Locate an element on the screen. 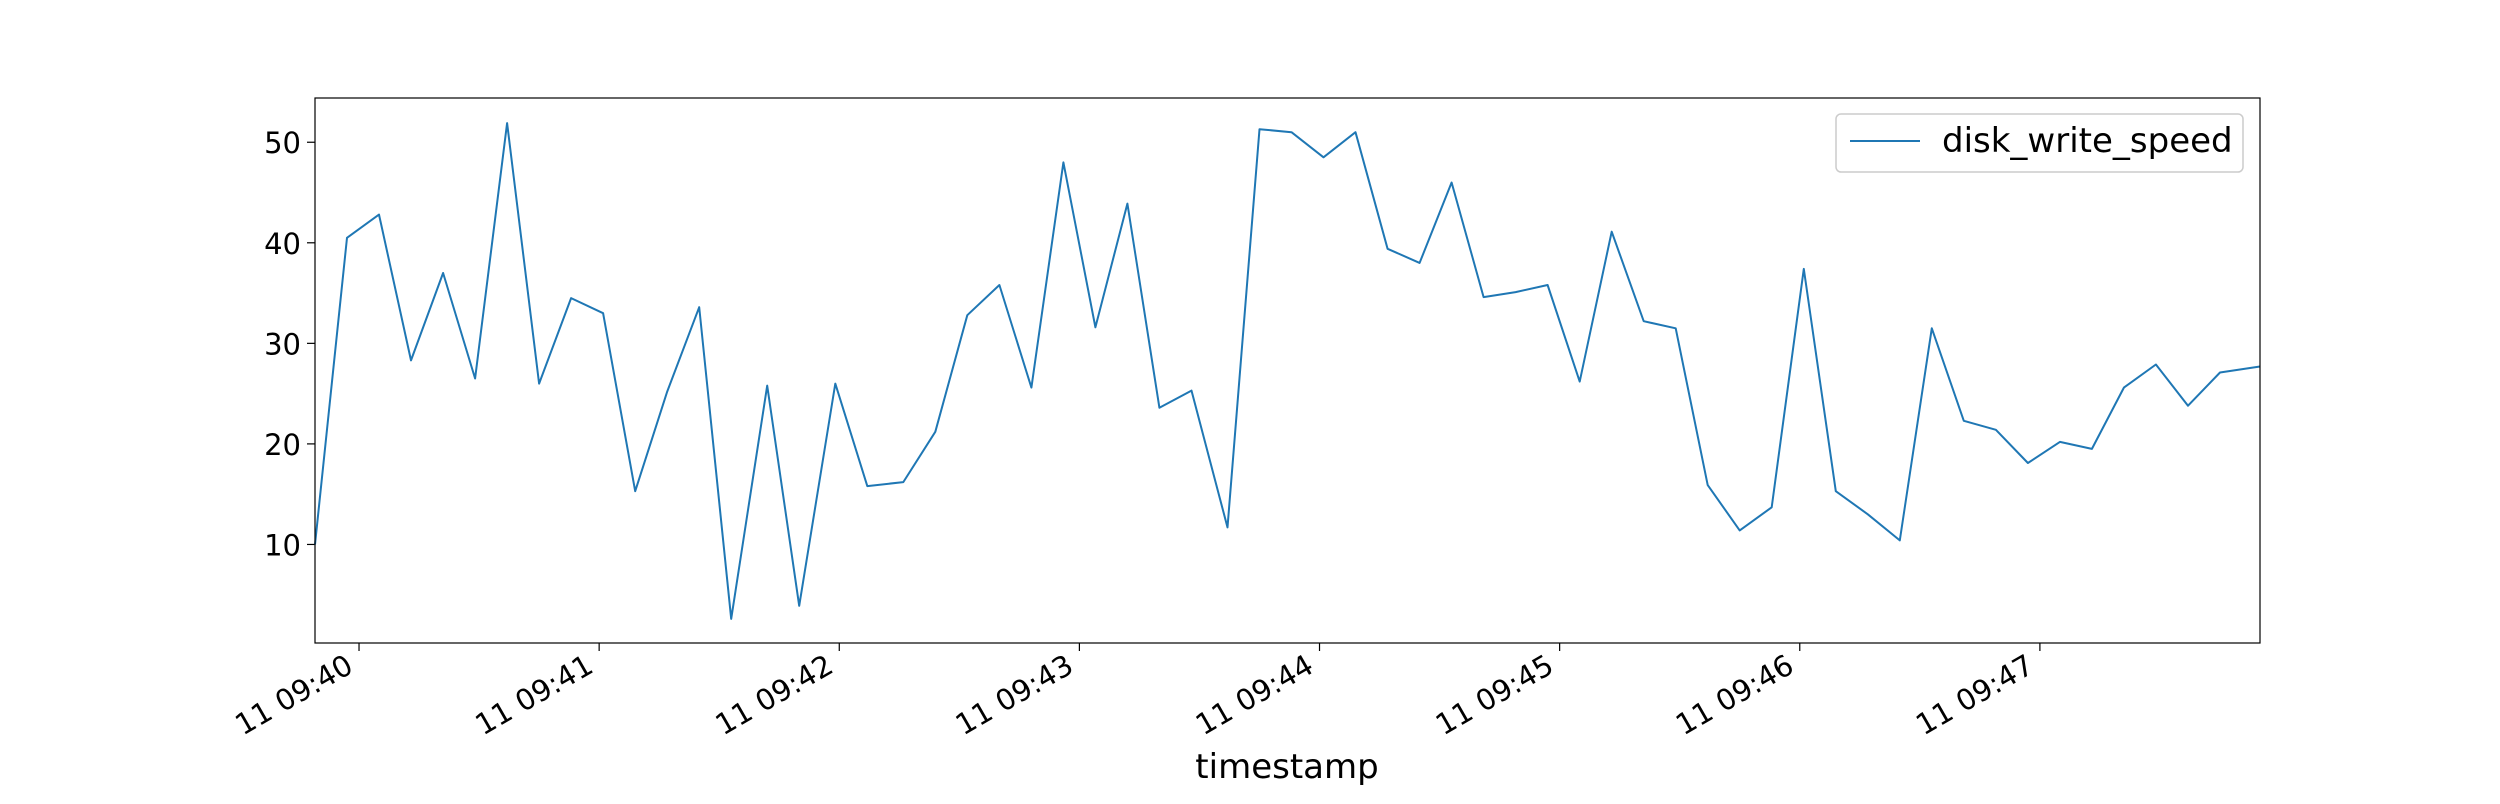 The image size is (2500, 804). x-tick-label: 11 09:42 is located at coordinates (773, 695).